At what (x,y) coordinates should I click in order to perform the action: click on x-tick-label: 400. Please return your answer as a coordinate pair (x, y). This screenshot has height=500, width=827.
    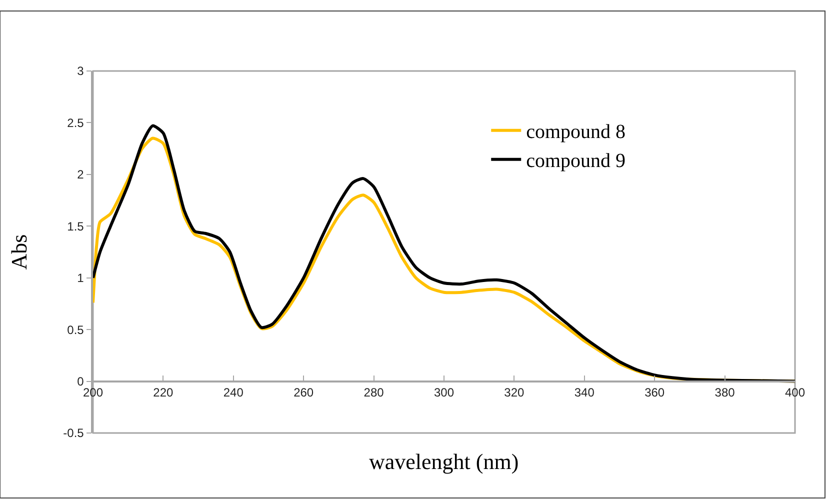
    Looking at the image, I should click on (795, 392).